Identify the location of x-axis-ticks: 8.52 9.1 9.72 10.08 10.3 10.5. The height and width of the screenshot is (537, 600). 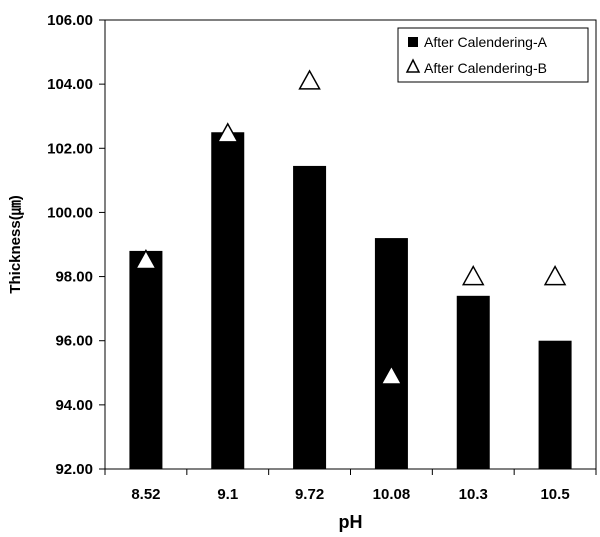
(350, 486).